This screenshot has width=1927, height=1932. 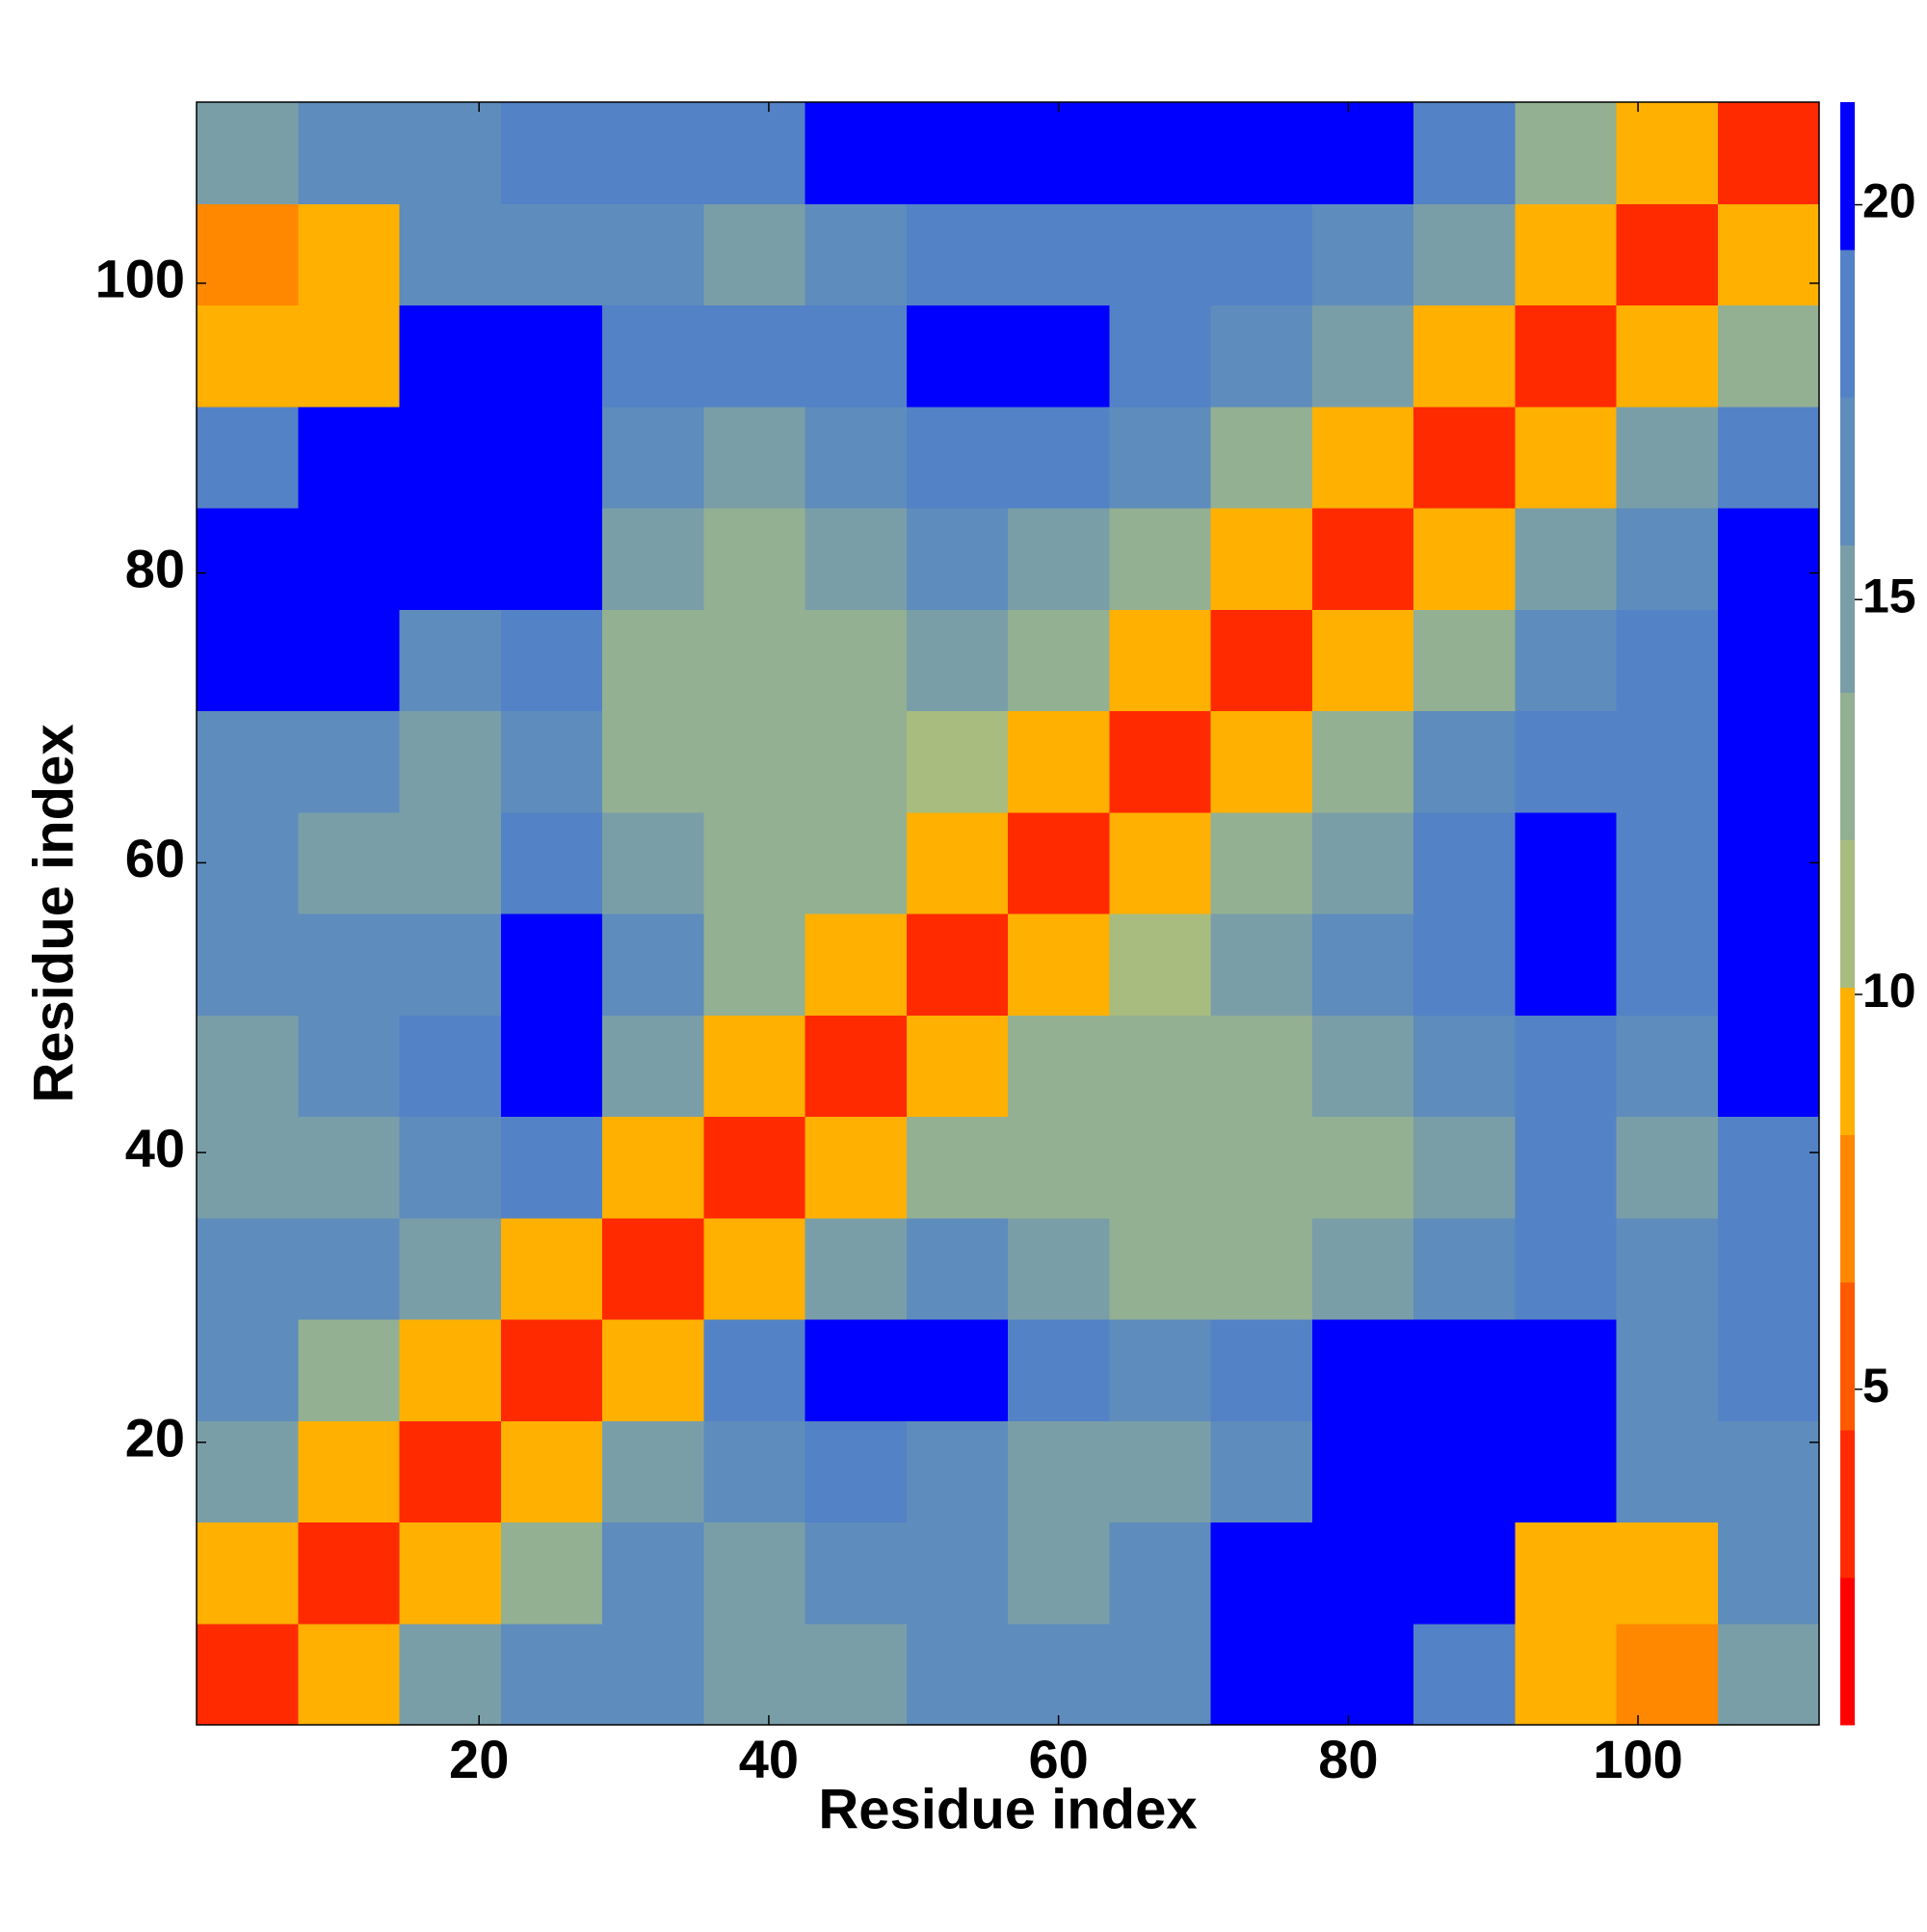 What do you see at coordinates (769, 1759) in the screenshot?
I see `x-tick-label: 40` at bounding box center [769, 1759].